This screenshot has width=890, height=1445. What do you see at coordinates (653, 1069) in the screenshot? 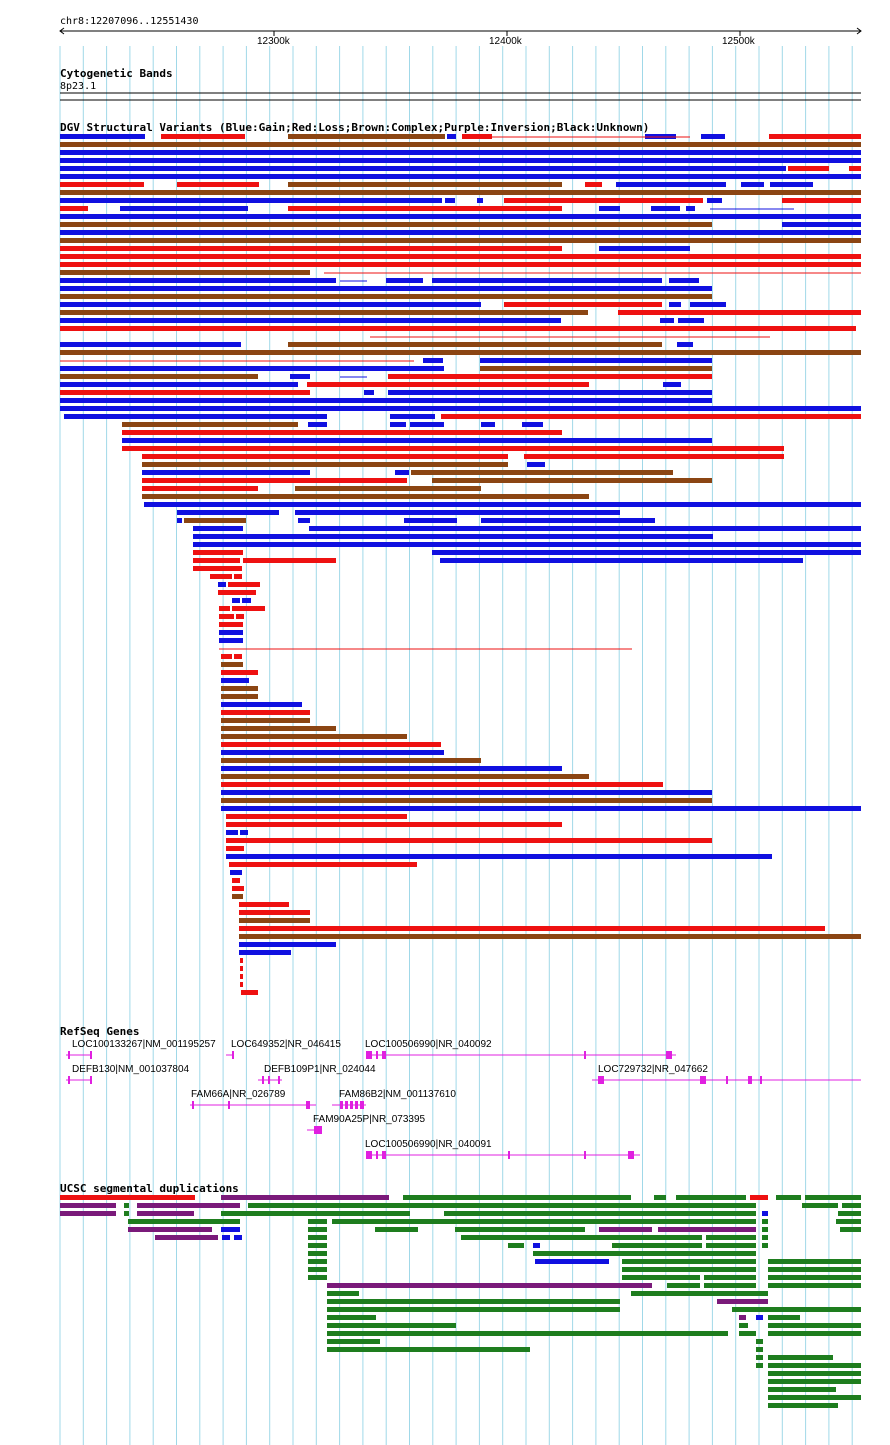
I see `gene-label: LOC729732|NR_047662` at bounding box center [653, 1069].